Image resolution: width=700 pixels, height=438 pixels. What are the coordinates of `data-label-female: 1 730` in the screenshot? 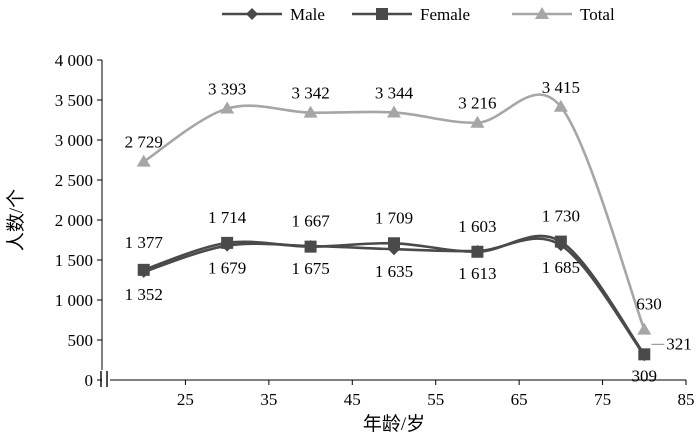 It's located at (561, 216).